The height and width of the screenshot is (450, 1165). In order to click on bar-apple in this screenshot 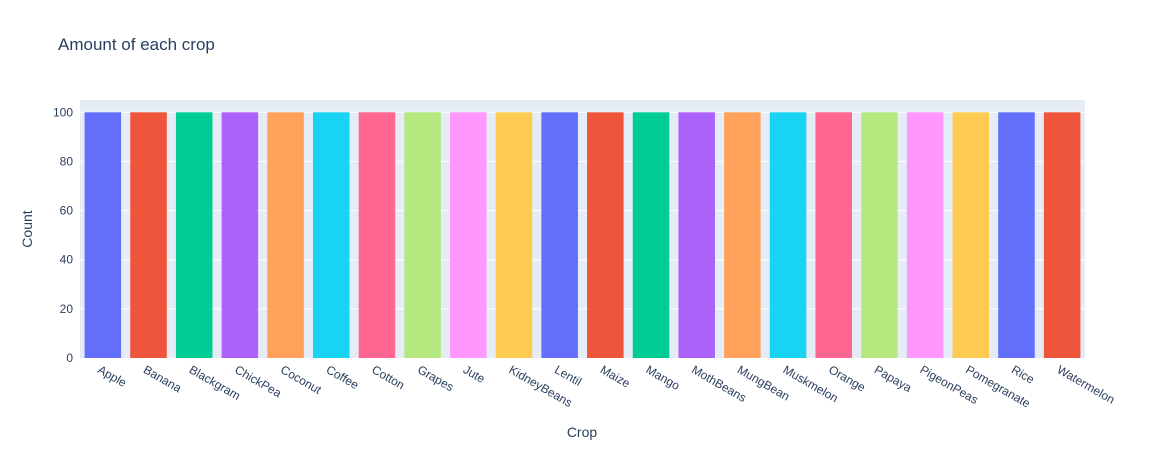, I will do `click(103, 235)`.